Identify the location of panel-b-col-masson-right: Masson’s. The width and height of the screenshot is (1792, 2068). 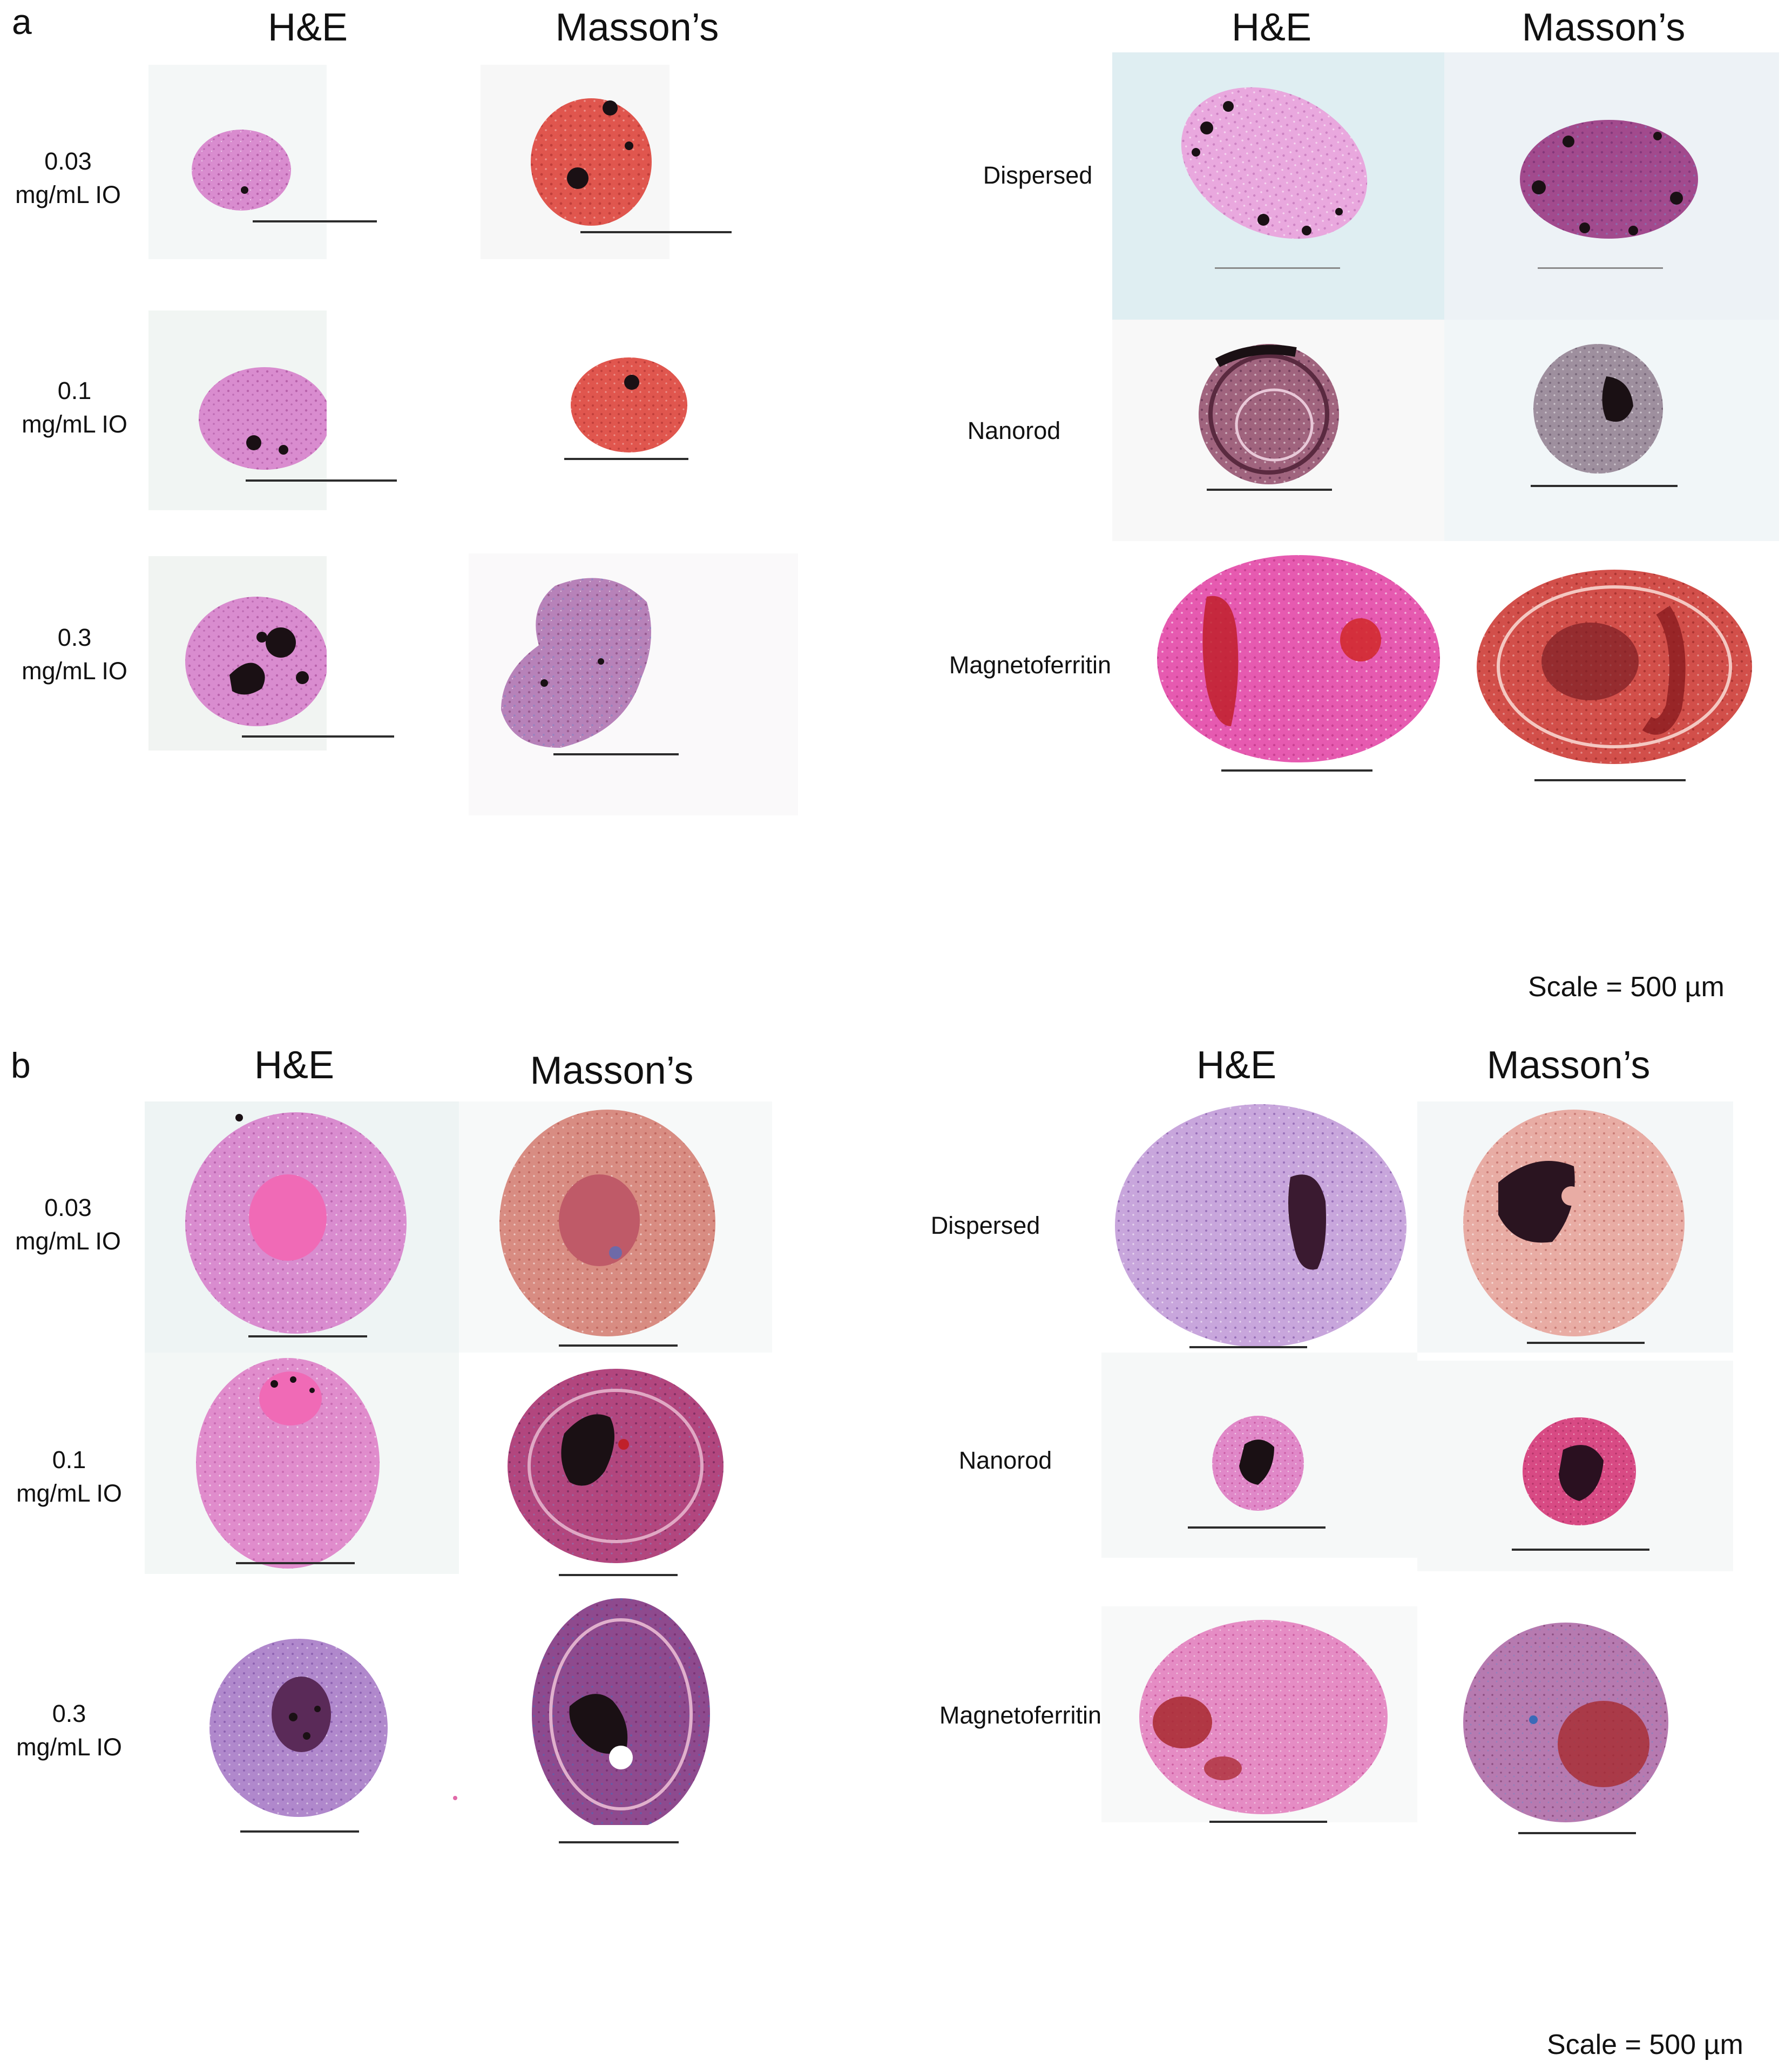
(1568, 1065).